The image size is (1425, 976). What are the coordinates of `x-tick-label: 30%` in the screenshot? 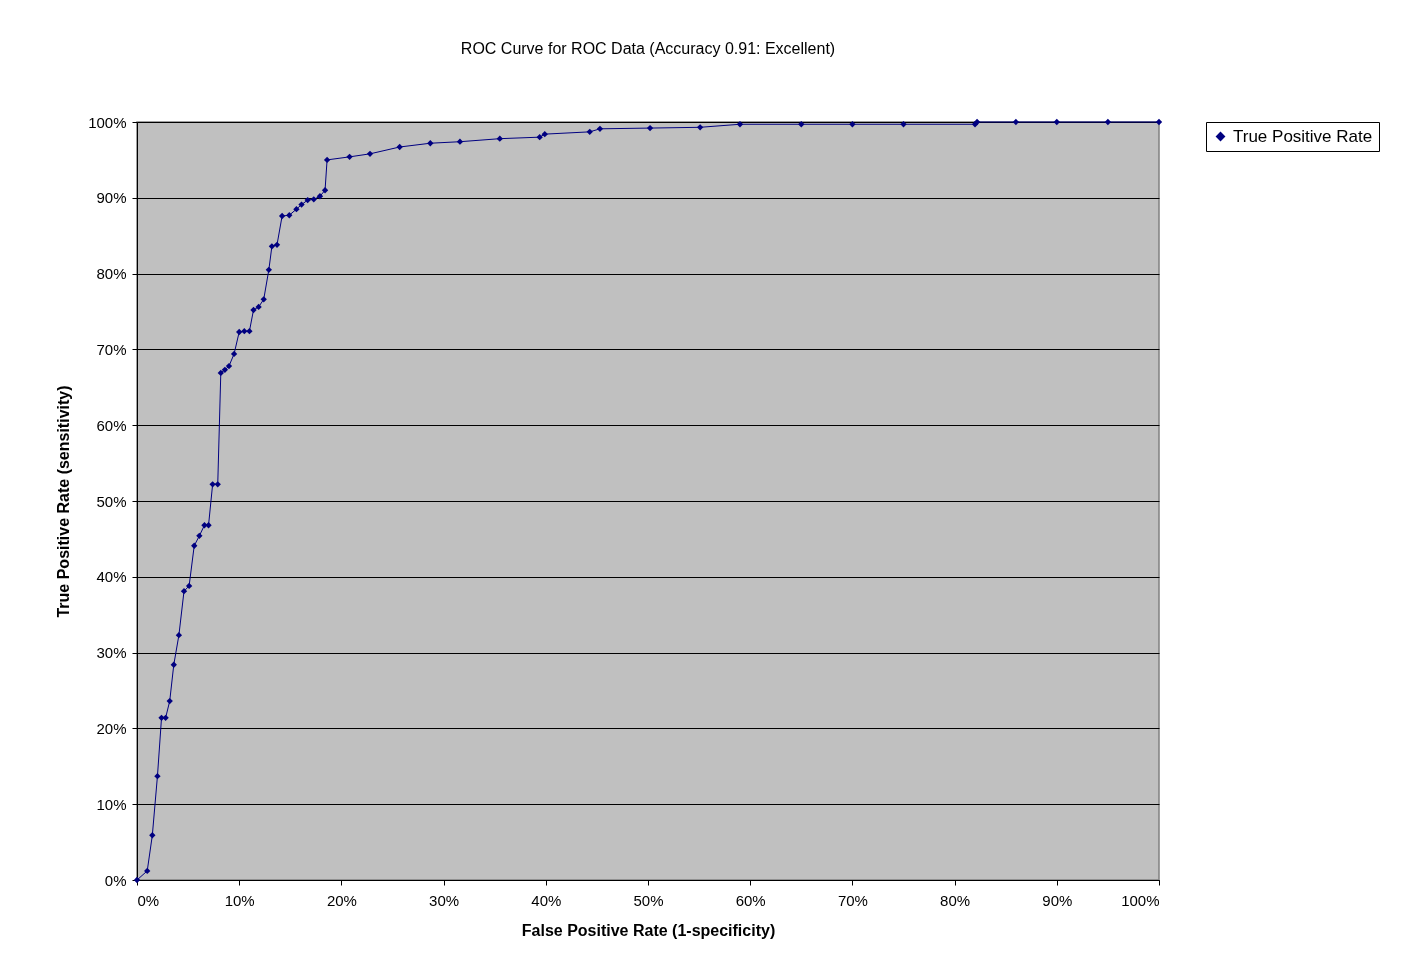 It's located at (444, 900).